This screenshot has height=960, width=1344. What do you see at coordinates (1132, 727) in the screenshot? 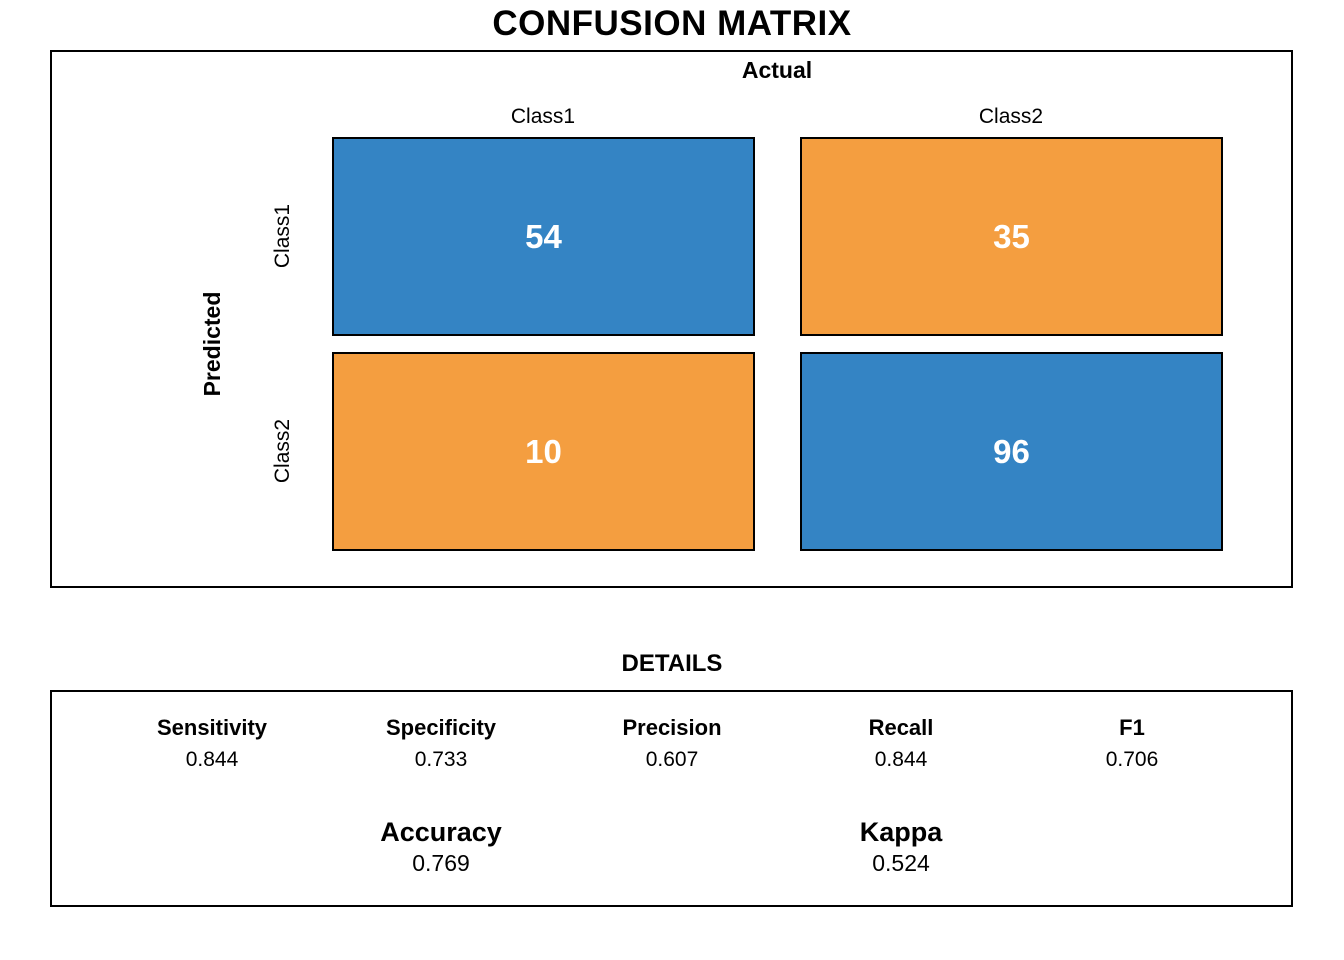
I see `stat-label: F1` at bounding box center [1132, 727].